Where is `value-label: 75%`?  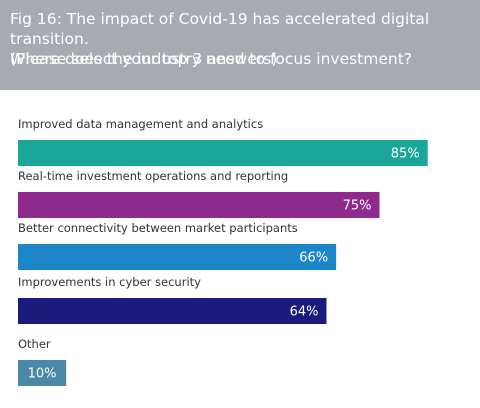
value-label: 75% is located at coordinates (357, 206).